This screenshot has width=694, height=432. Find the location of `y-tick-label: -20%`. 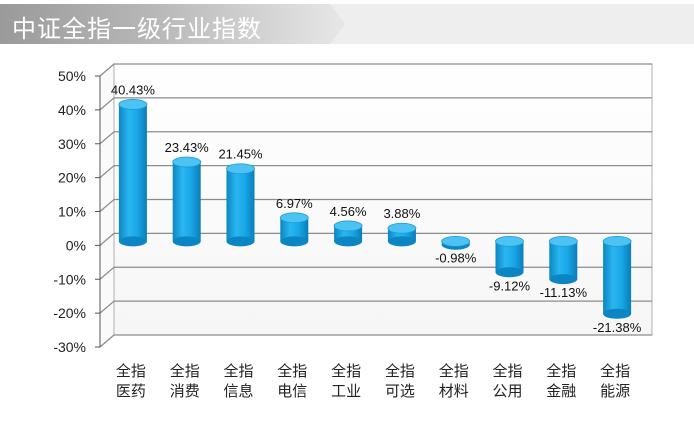

y-tick-label: -20% is located at coordinates (69, 313).